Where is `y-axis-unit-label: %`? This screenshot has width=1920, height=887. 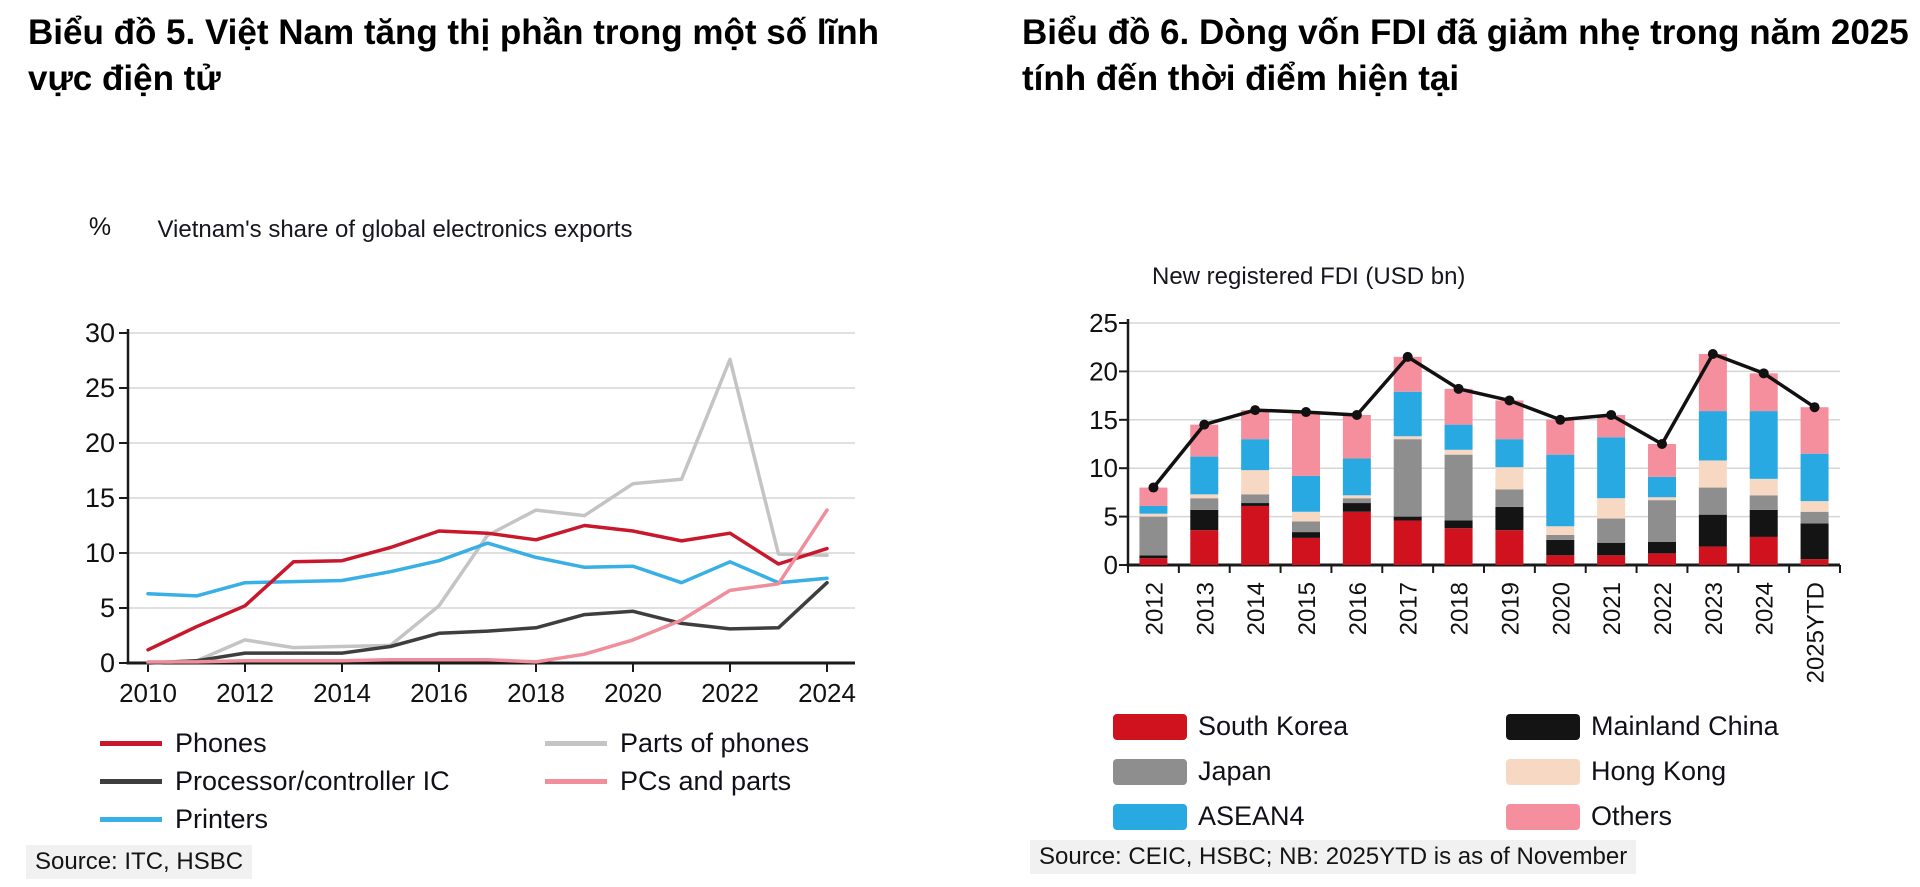 y-axis-unit-label: % is located at coordinates (100, 227).